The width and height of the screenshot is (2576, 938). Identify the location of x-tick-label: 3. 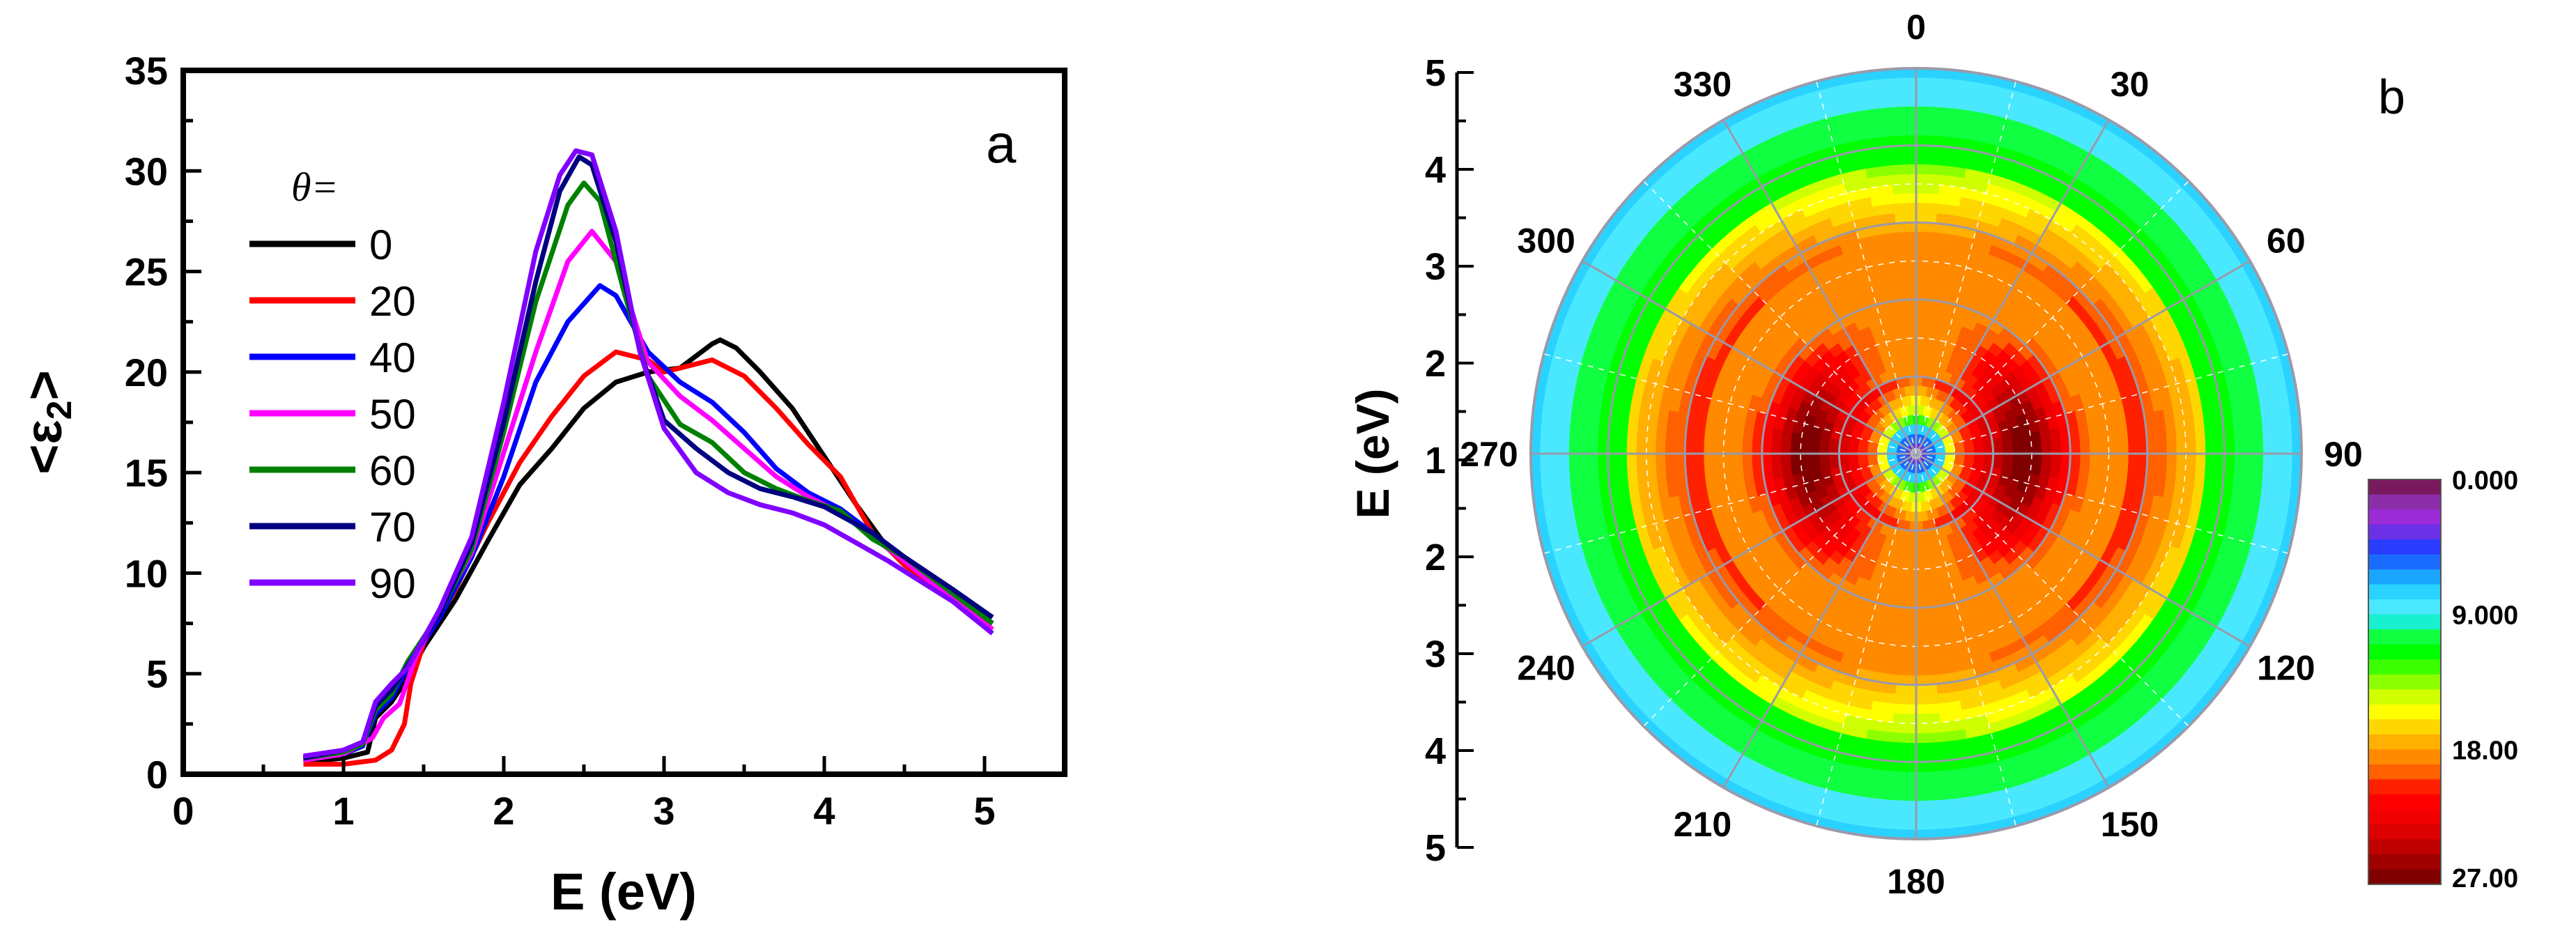
(663, 811).